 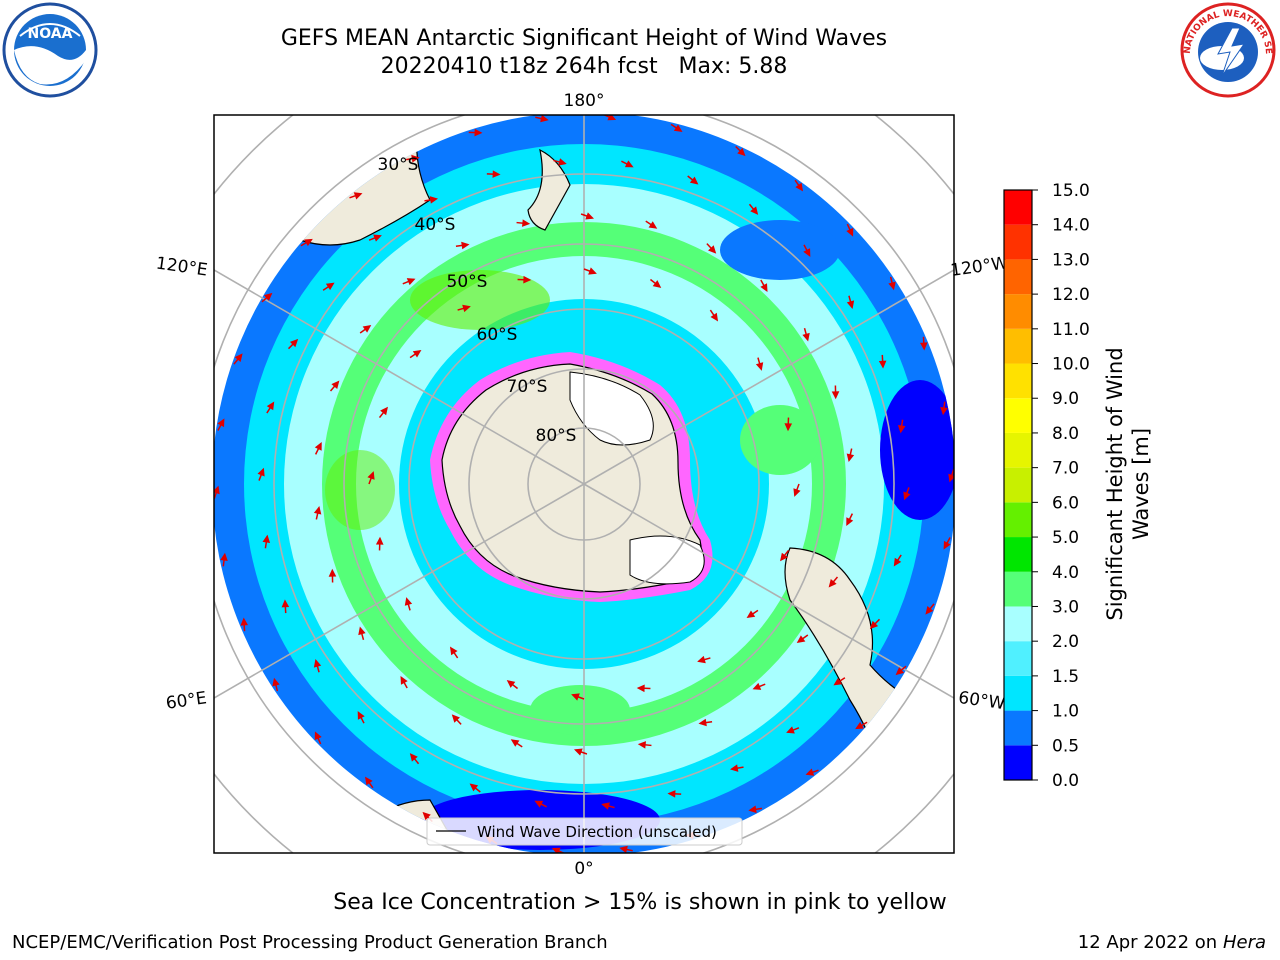 What do you see at coordinates (1065, 573) in the screenshot?
I see `colorbar-tick-label: 4.0` at bounding box center [1065, 573].